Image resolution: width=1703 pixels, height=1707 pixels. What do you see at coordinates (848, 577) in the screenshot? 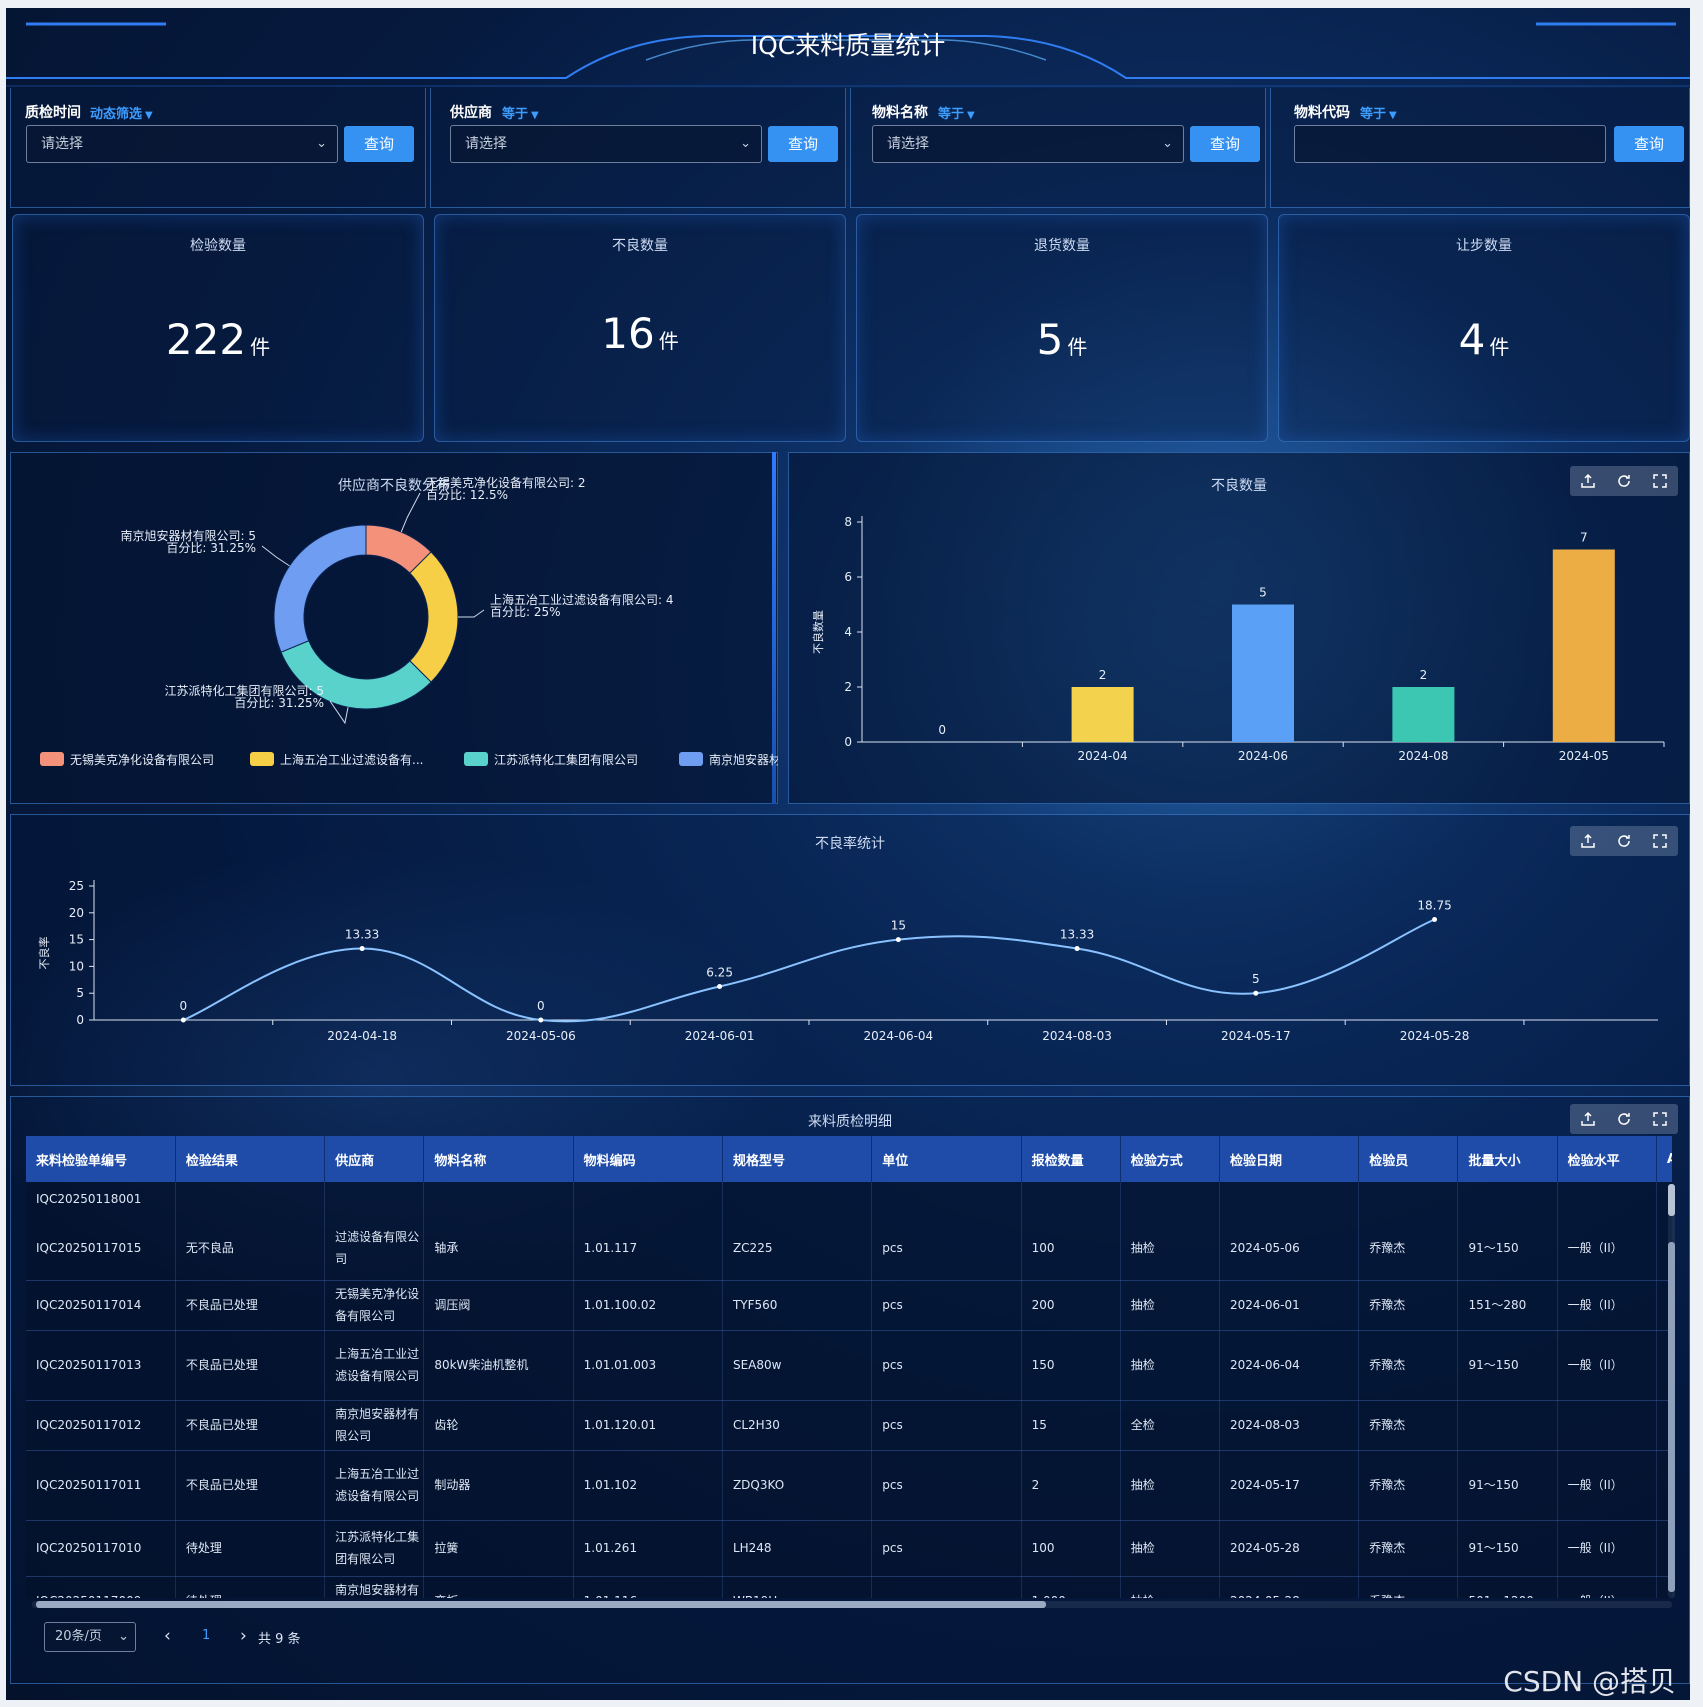
I see `y-tick-label: 6` at bounding box center [848, 577].